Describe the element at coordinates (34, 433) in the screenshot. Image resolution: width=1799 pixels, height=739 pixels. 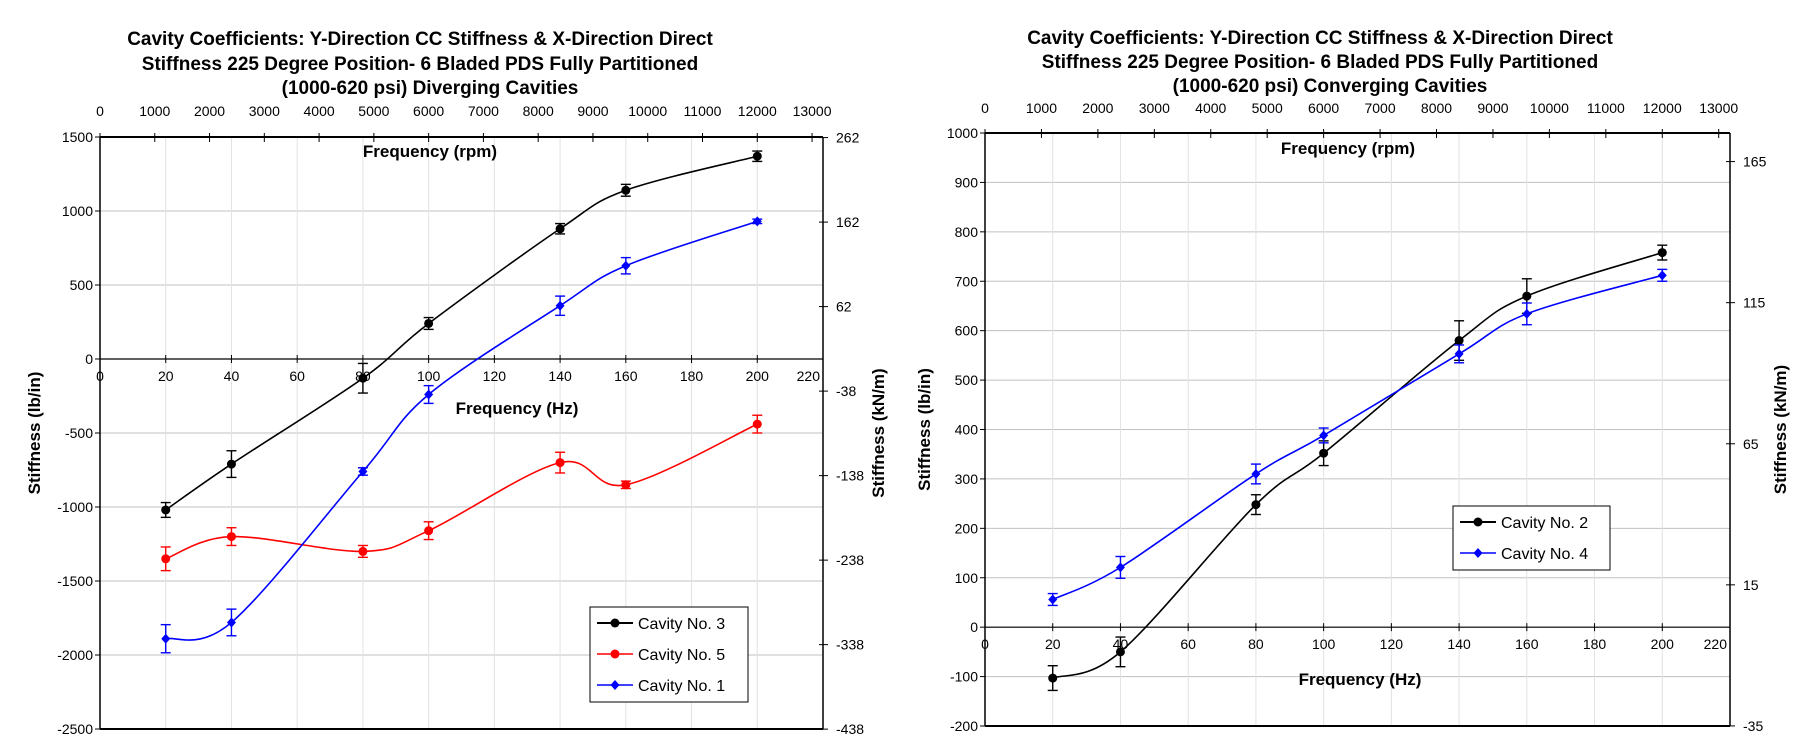
I see `y-axis-label: Stiffness (lb/in)` at that location.